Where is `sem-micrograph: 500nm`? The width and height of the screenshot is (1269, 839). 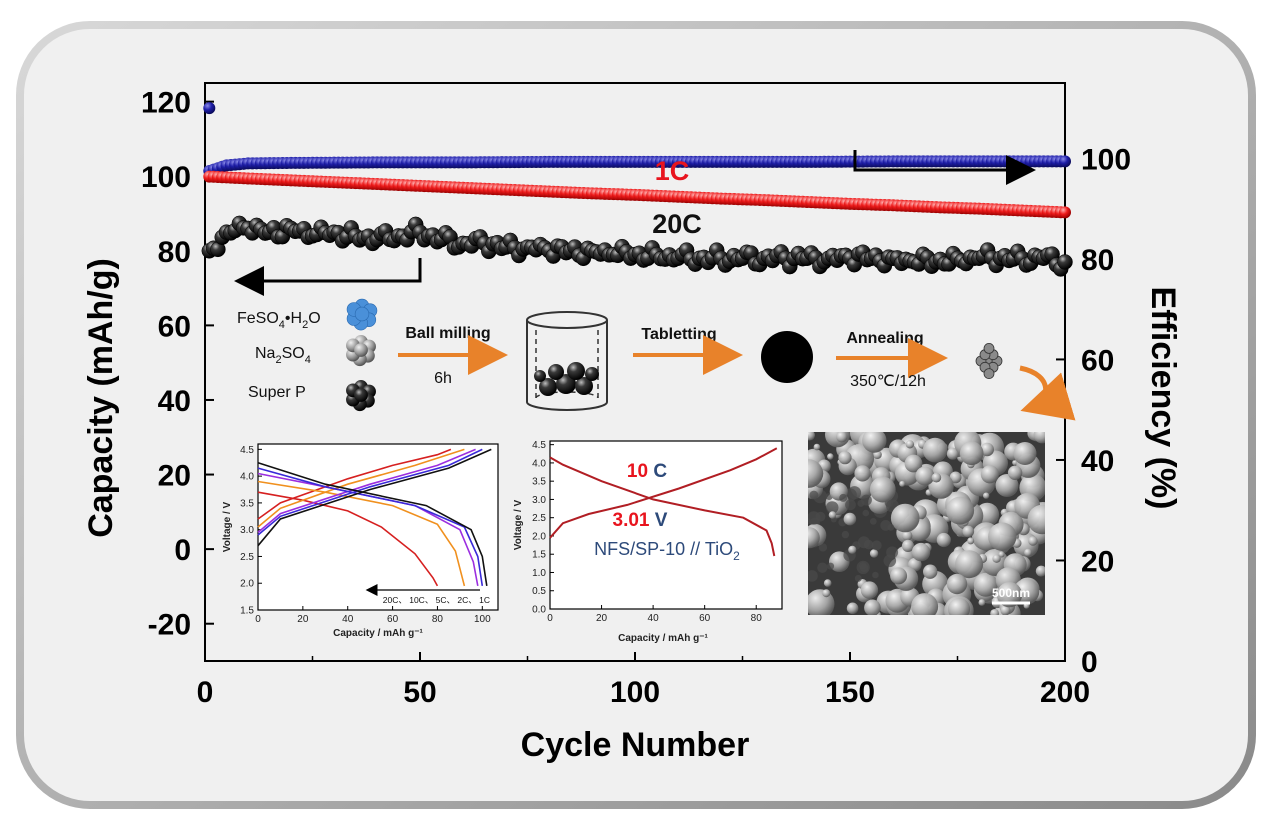
sem-micrograph: 500nm is located at coordinates (926, 523).